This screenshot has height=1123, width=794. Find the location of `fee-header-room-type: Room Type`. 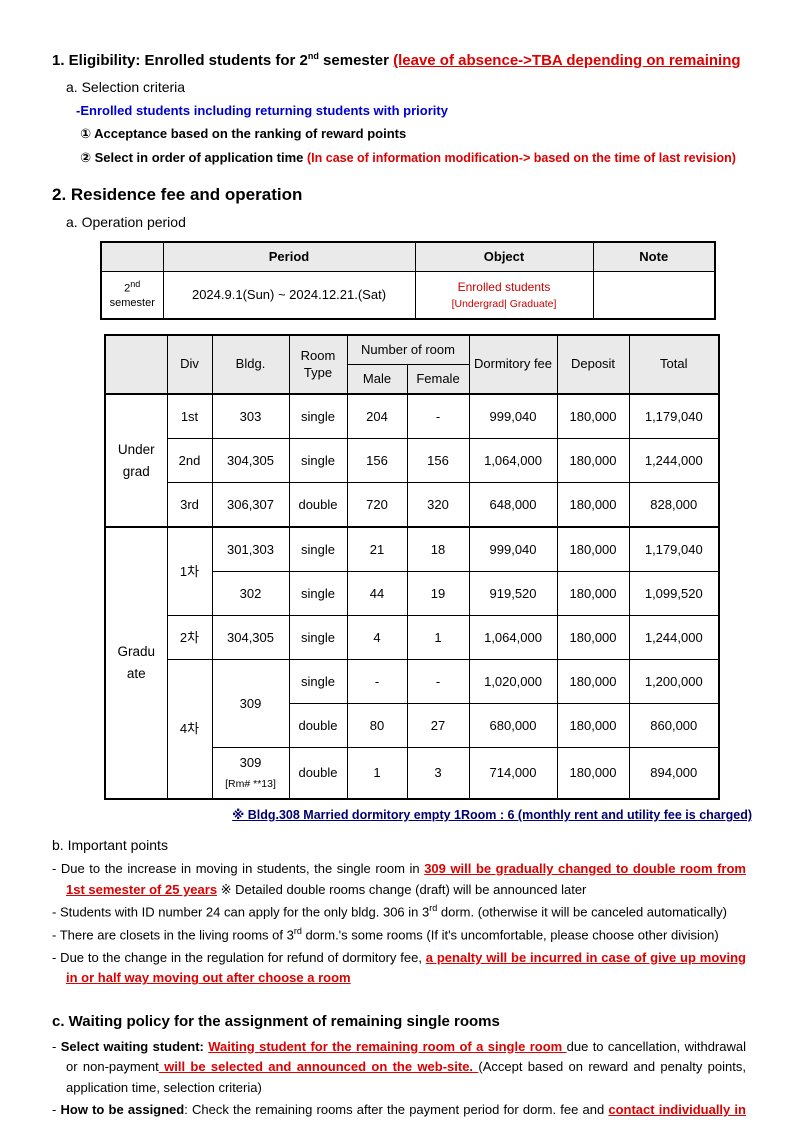

fee-header-room-type: Room Type is located at coordinates (318, 364).